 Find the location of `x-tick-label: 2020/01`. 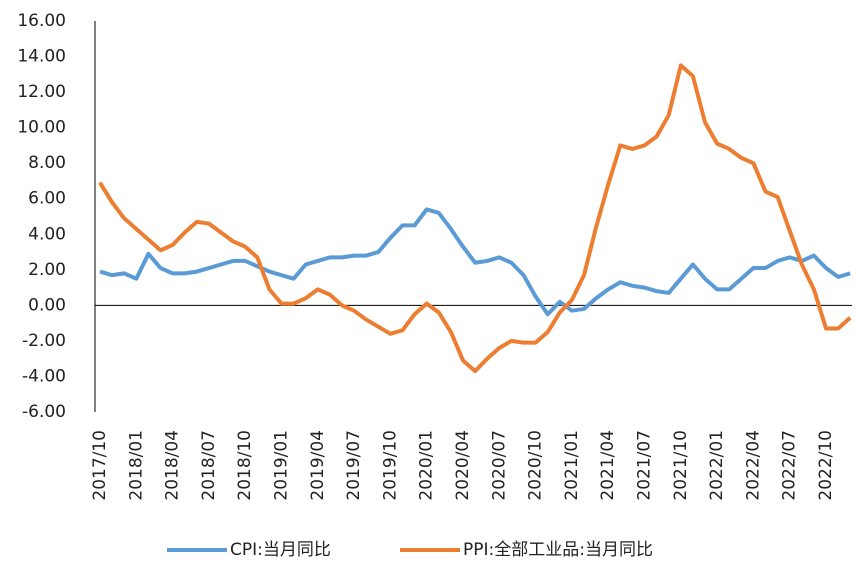

x-tick-label: 2020/01 is located at coordinates (427, 465).